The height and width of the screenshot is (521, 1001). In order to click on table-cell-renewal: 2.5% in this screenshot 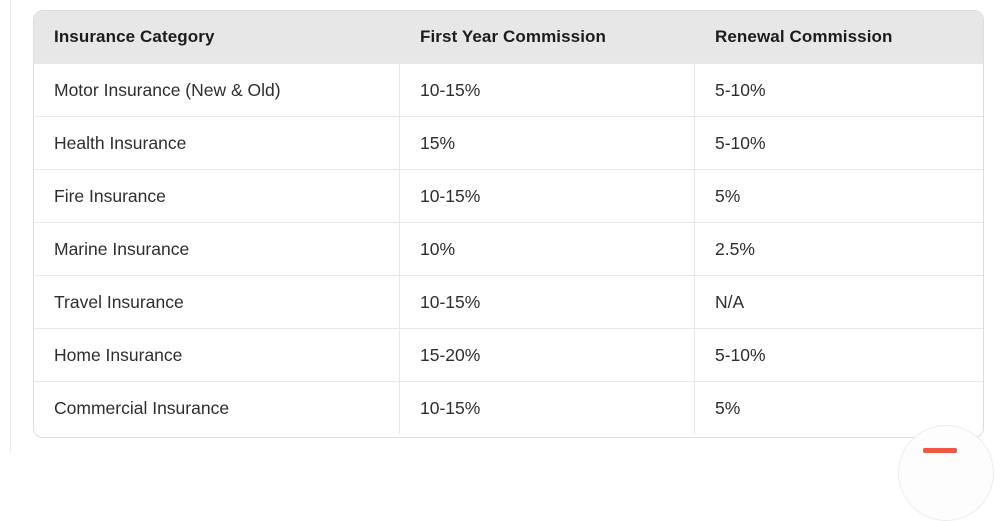, I will do `click(838, 248)`.